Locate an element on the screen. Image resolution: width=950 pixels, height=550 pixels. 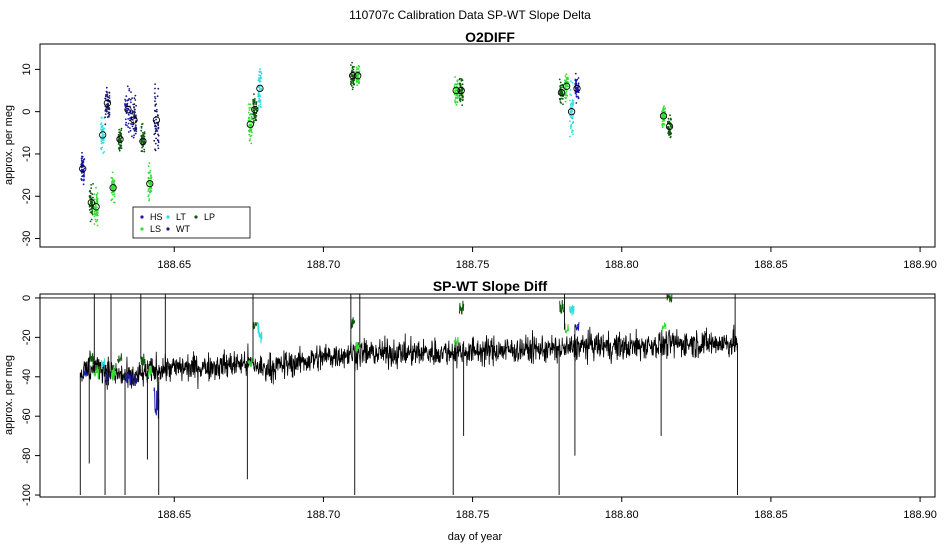
legend-entry-lt: LT is located at coordinates (176, 217).